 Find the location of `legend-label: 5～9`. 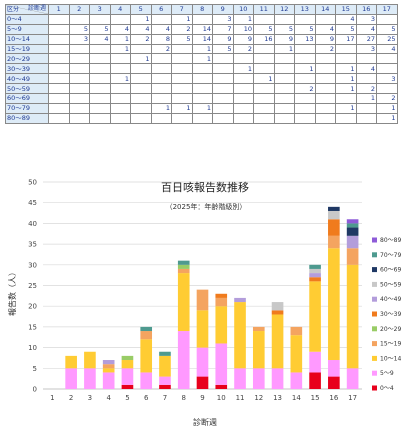

legend-label: 5～9 is located at coordinates (387, 373).